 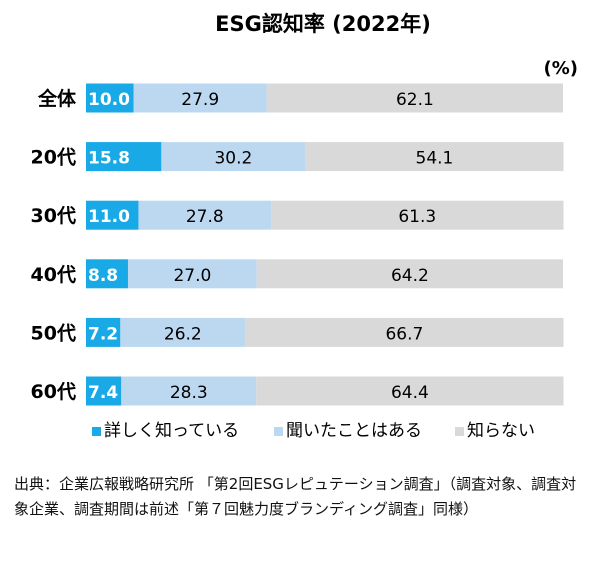 I want to click on data-label: 66.7, so click(x=404, y=334).